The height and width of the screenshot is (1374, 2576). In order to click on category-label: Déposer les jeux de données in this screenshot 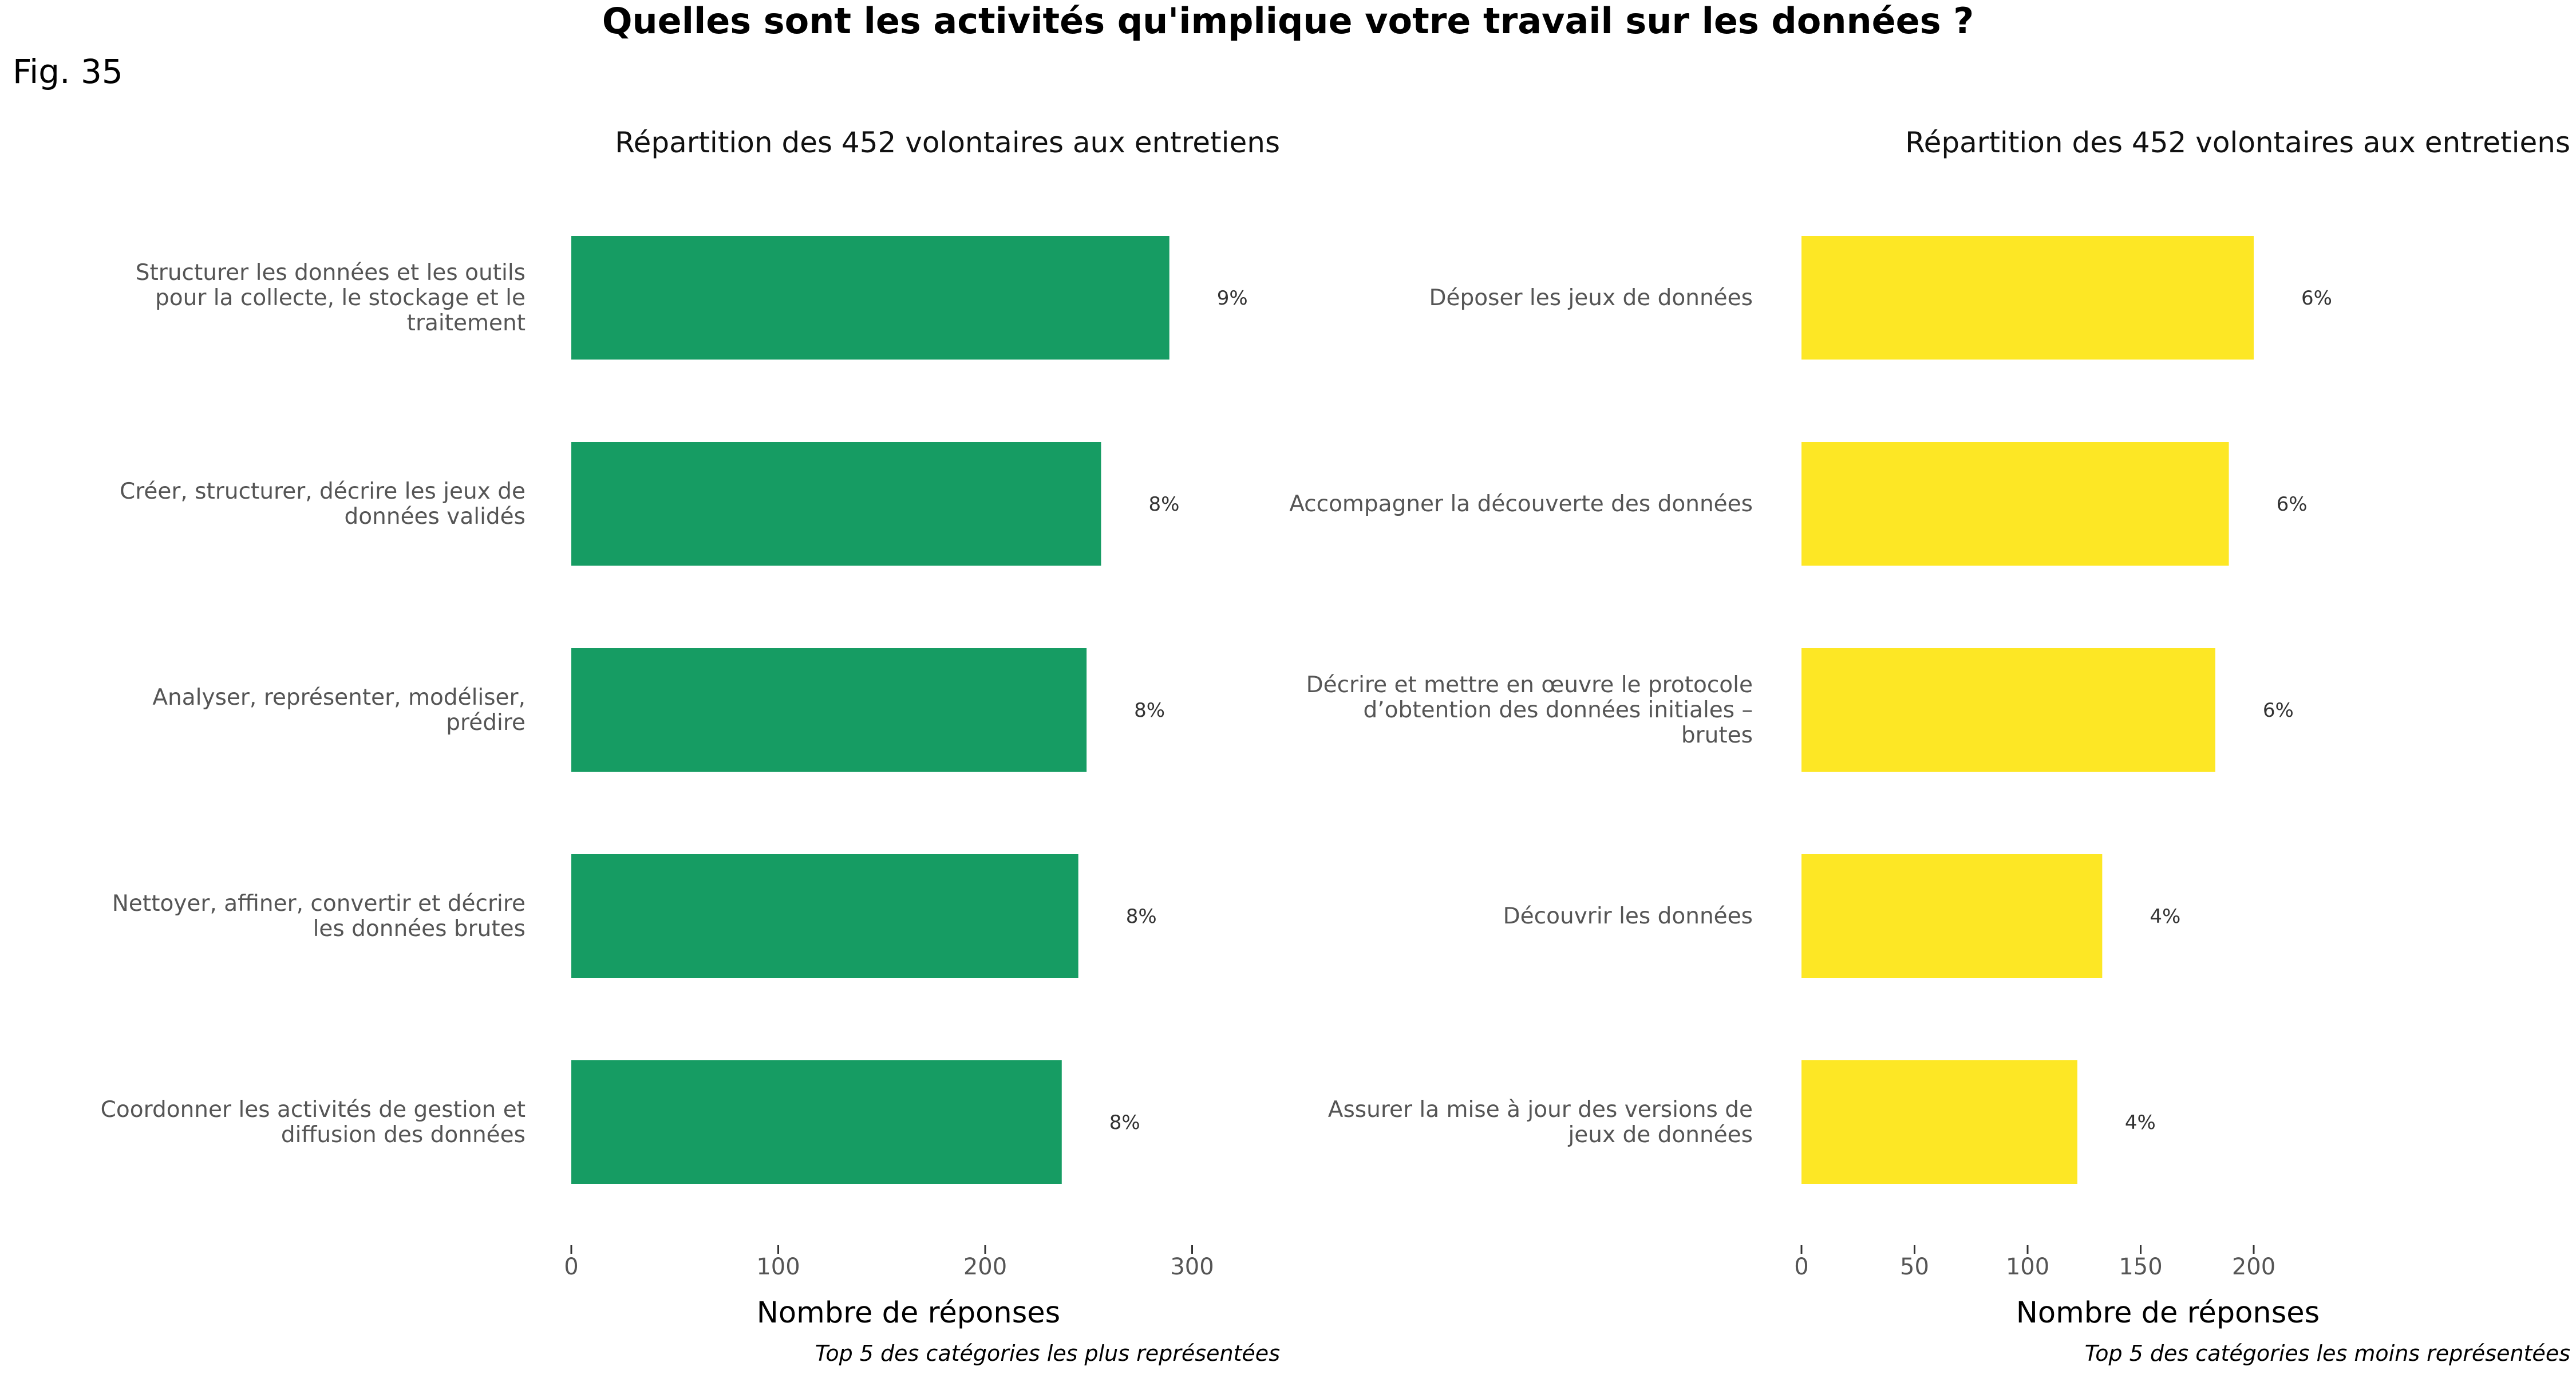, I will do `click(1591, 298)`.